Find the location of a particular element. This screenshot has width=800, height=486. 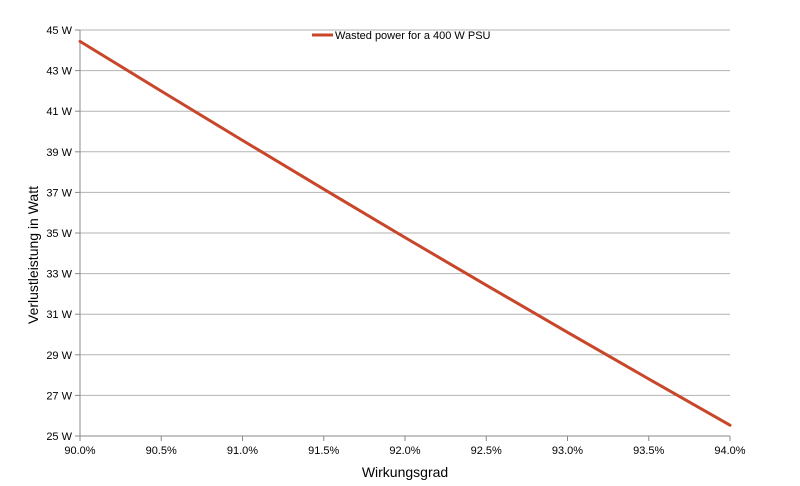

y-tick-label: 31 W is located at coordinates (59, 315).